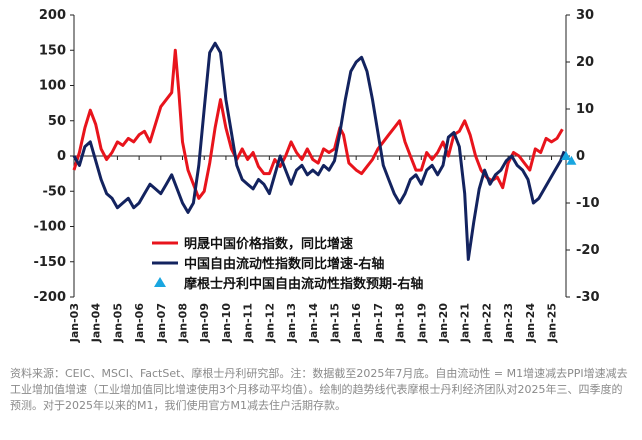 The height and width of the screenshot is (440, 642). Describe the element at coordinates (552, 323) in the screenshot. I see `x-tick-label: Jan-25` at that location.